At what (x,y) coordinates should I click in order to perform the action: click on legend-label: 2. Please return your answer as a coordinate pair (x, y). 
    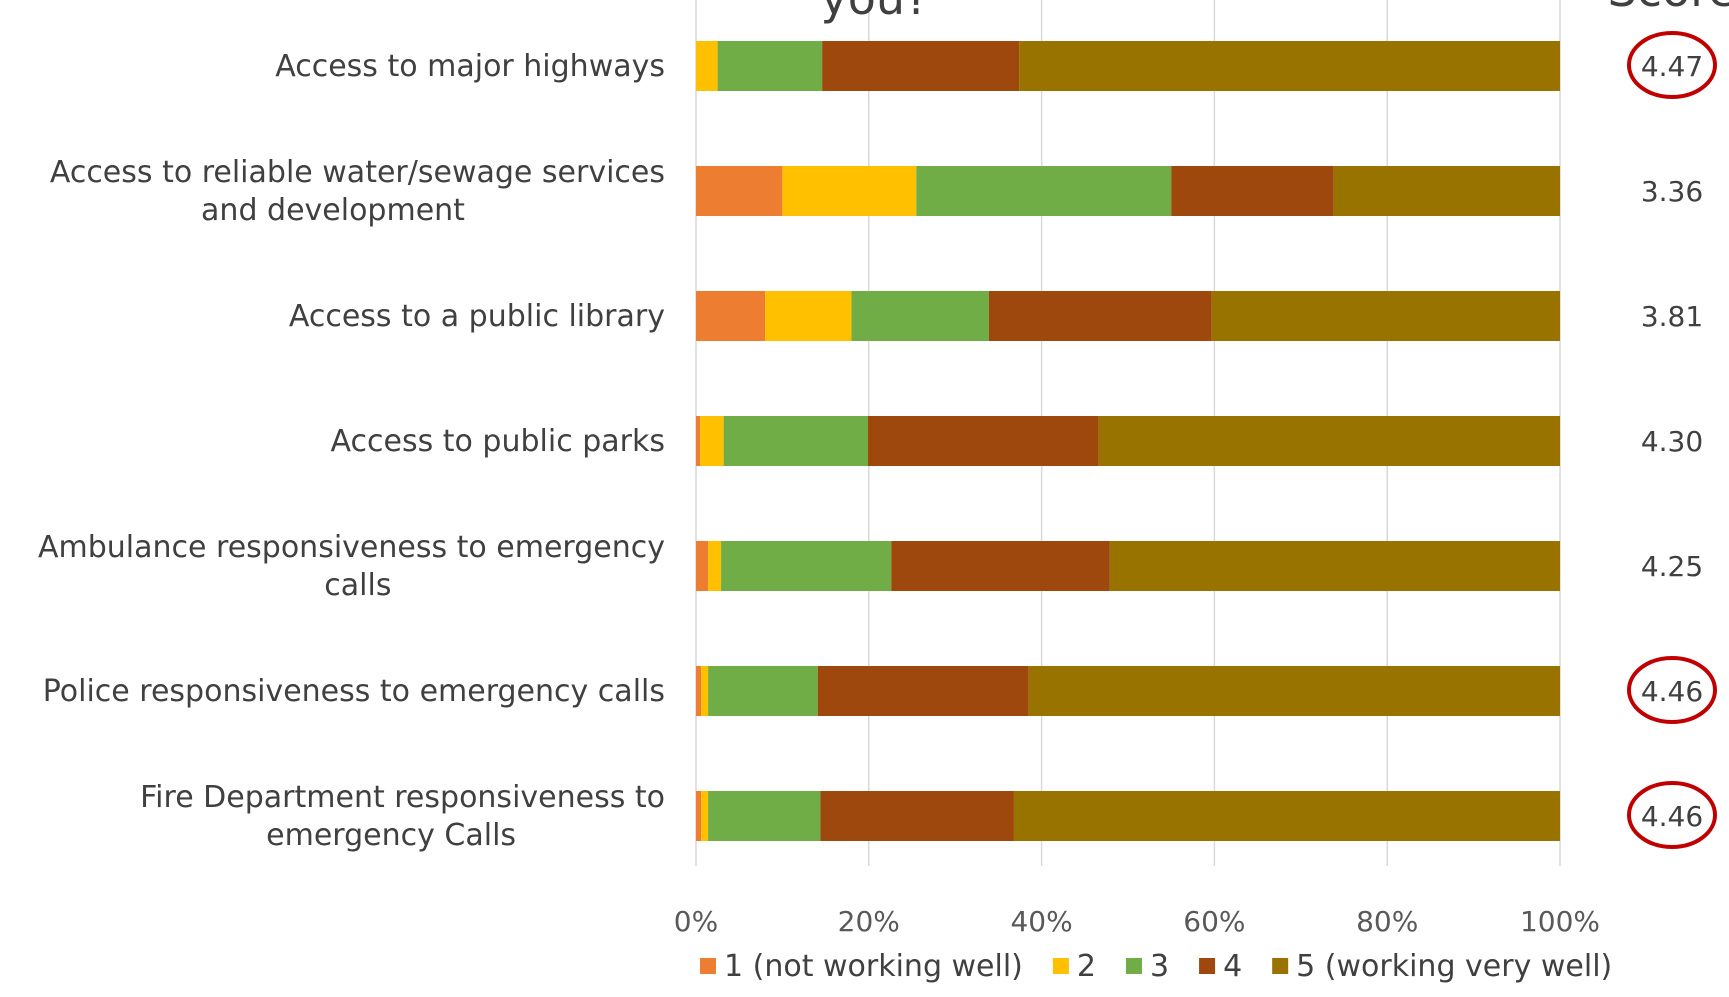
    Looking at the image, I should click on (1086, 966).